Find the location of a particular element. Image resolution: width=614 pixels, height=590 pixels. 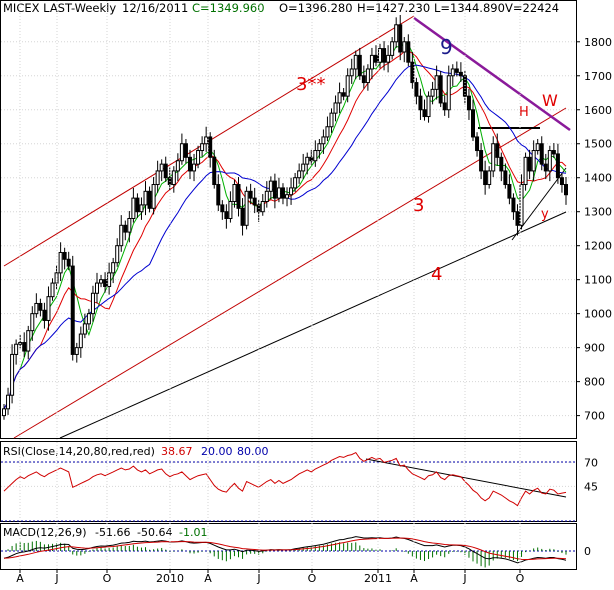

price-tick-label: 700 is located at coordinates (594, 416).